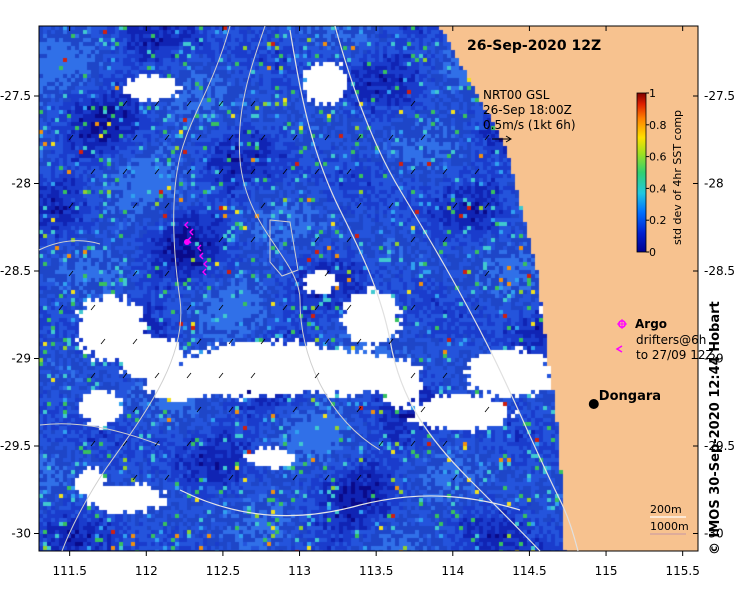 The height and width of the screenshot is (592, 739). What do you see at coordinates (606, 571) in the screenshot?
I see `x-tick-label: 115` at bounding box center [606, 571].